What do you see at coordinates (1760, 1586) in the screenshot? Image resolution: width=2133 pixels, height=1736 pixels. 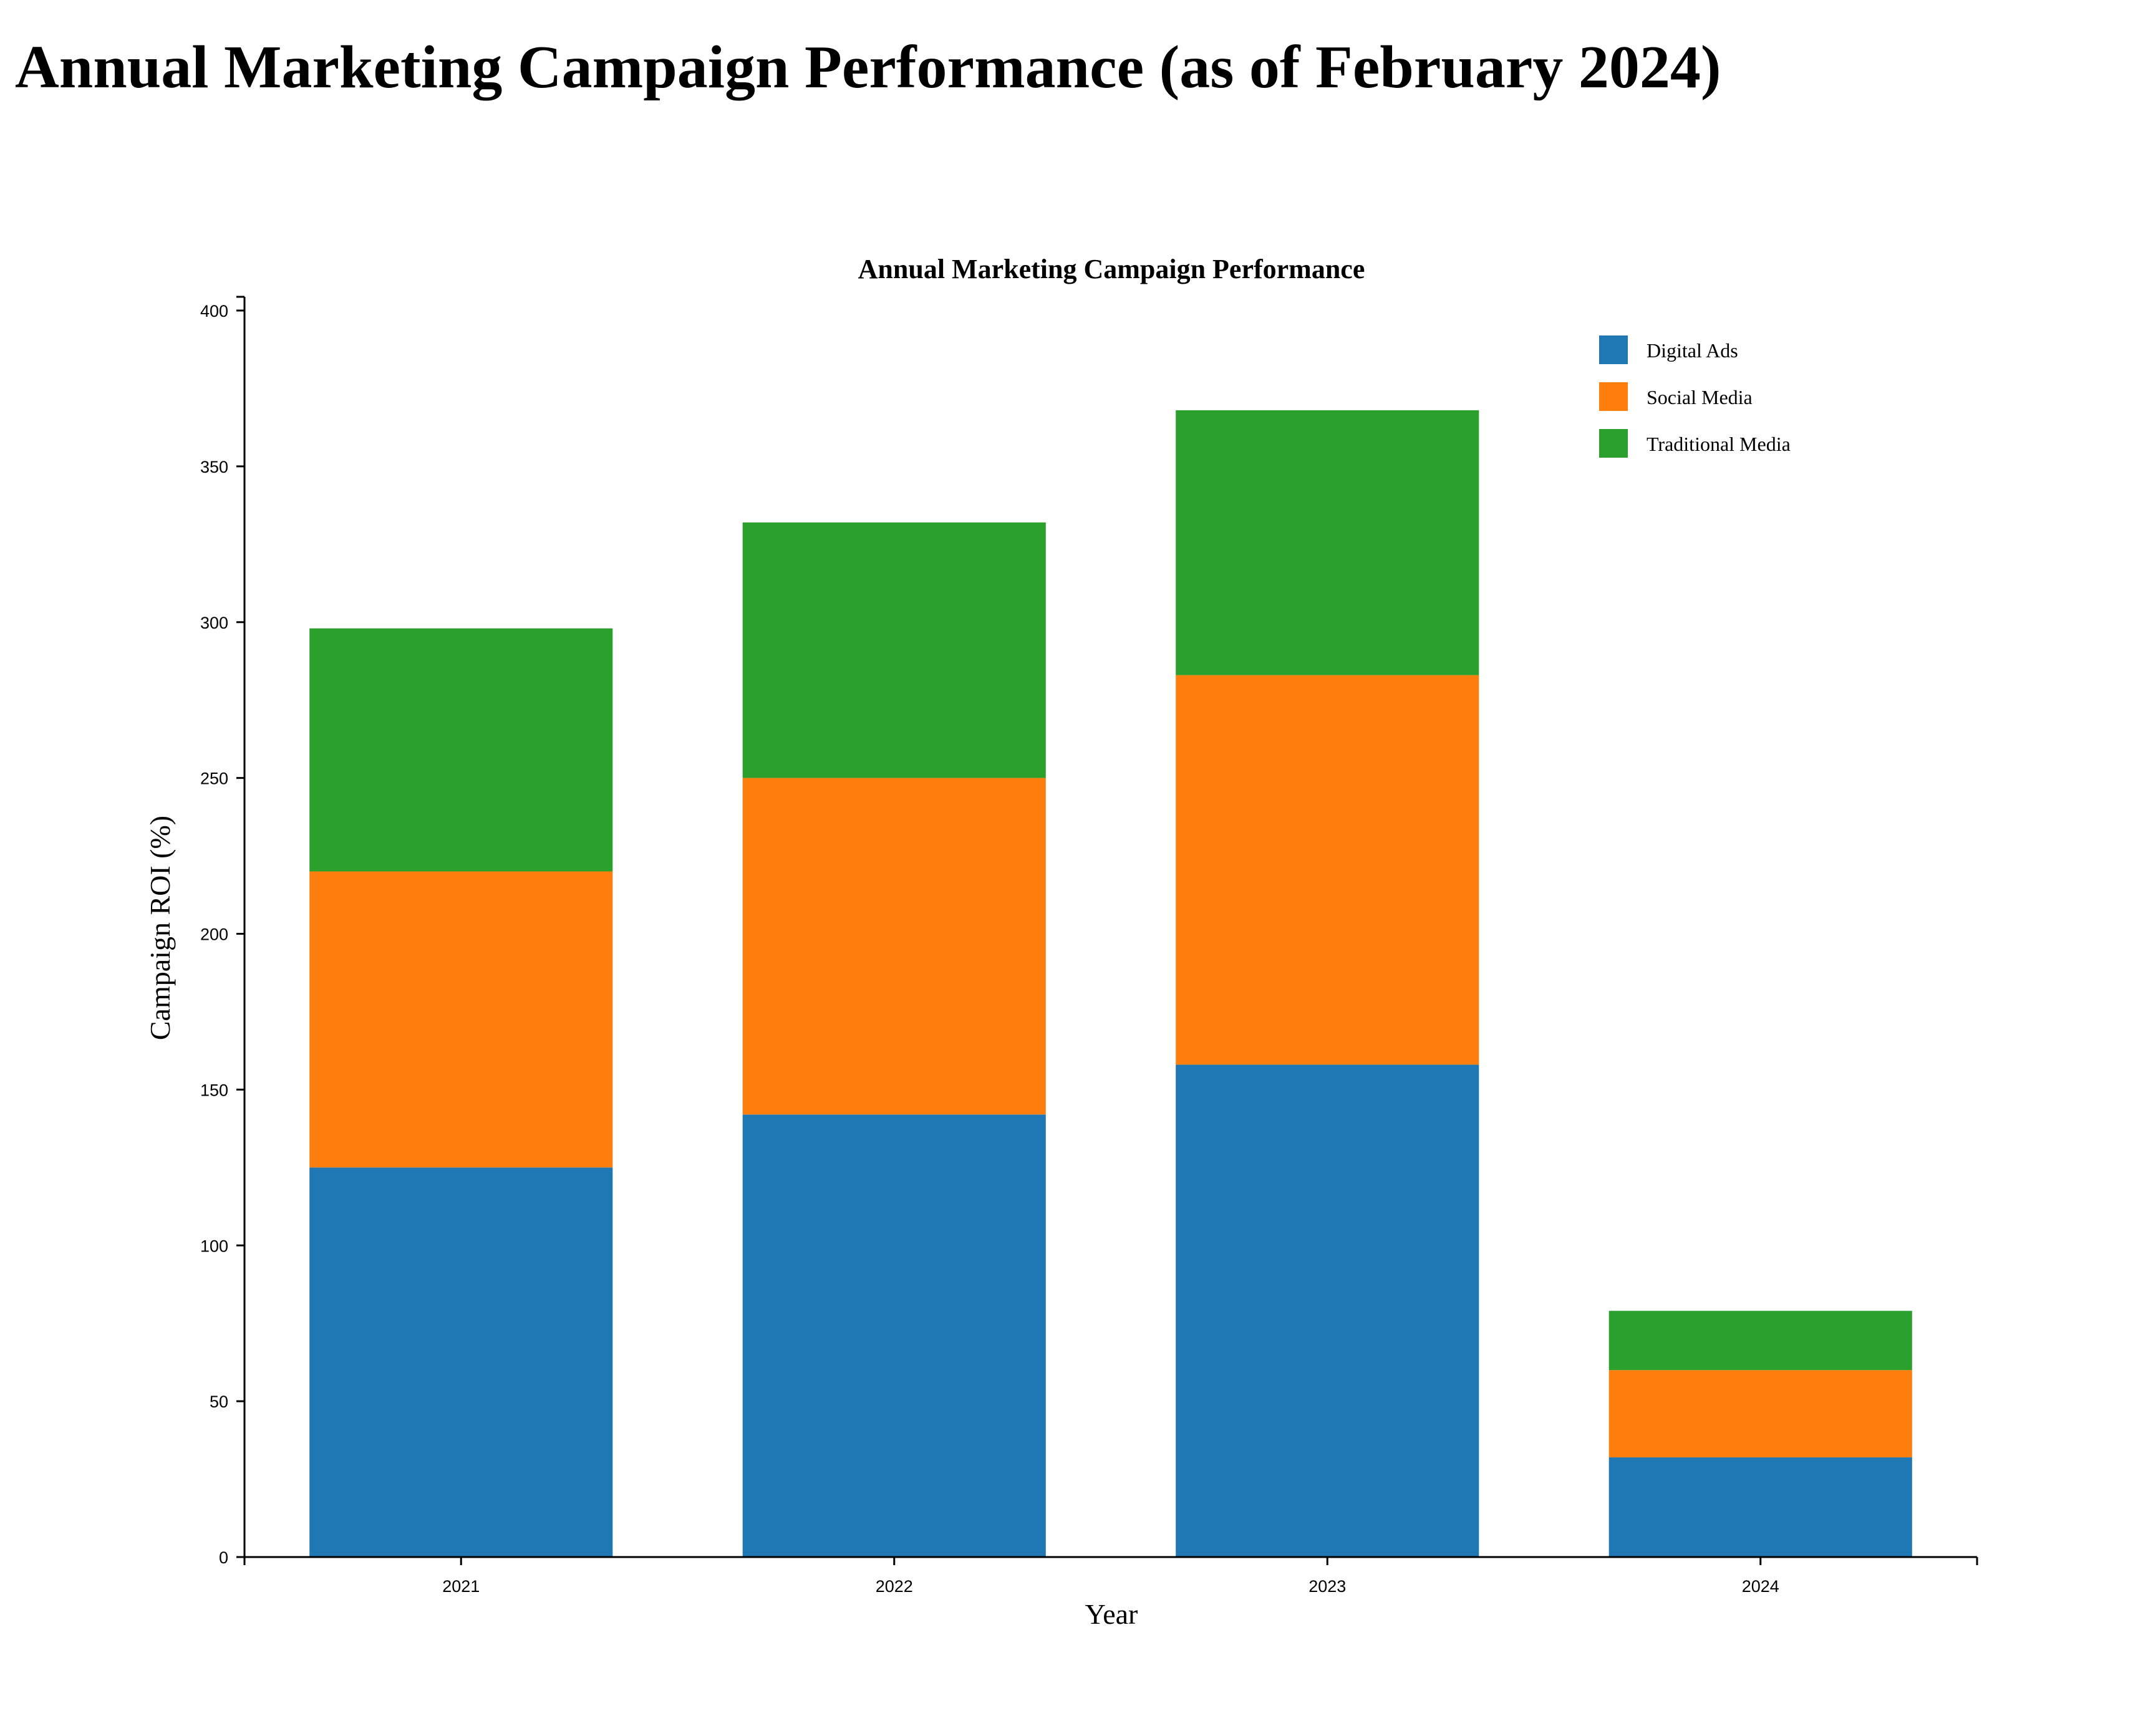 I see `x-tick-label-2024: 2024` at bounding box center [1760, 1586].